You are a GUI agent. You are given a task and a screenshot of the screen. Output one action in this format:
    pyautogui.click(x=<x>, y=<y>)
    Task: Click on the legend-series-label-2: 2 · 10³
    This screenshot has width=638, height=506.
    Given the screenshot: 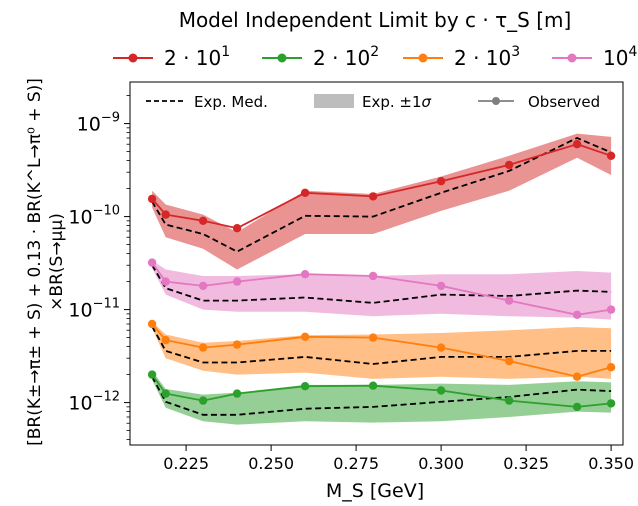 What is the action you would take?
    pyautogui.click(x=487, y=57)
    